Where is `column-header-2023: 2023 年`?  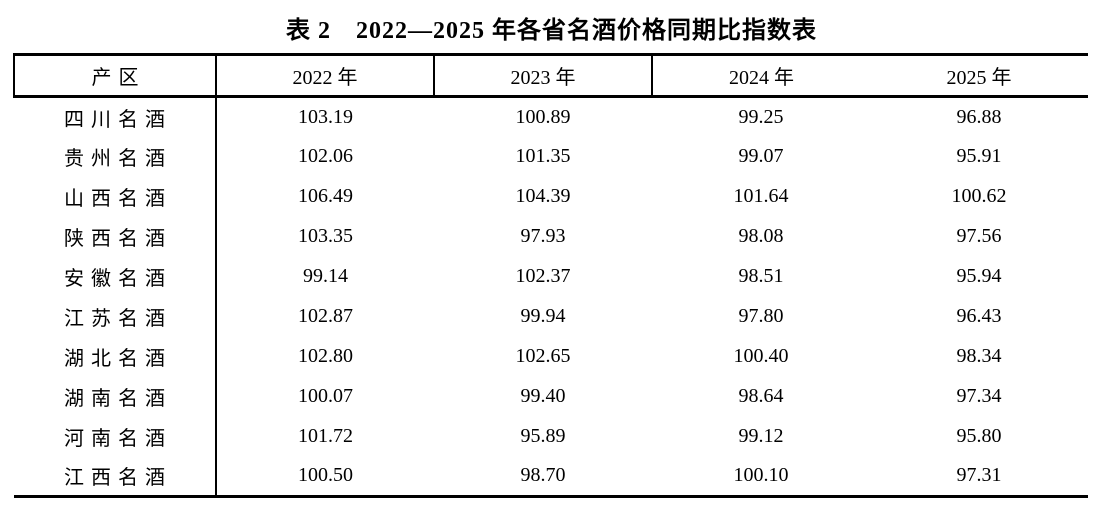
column-header-2023: 2023 年 is located at coordinates (543, 76).